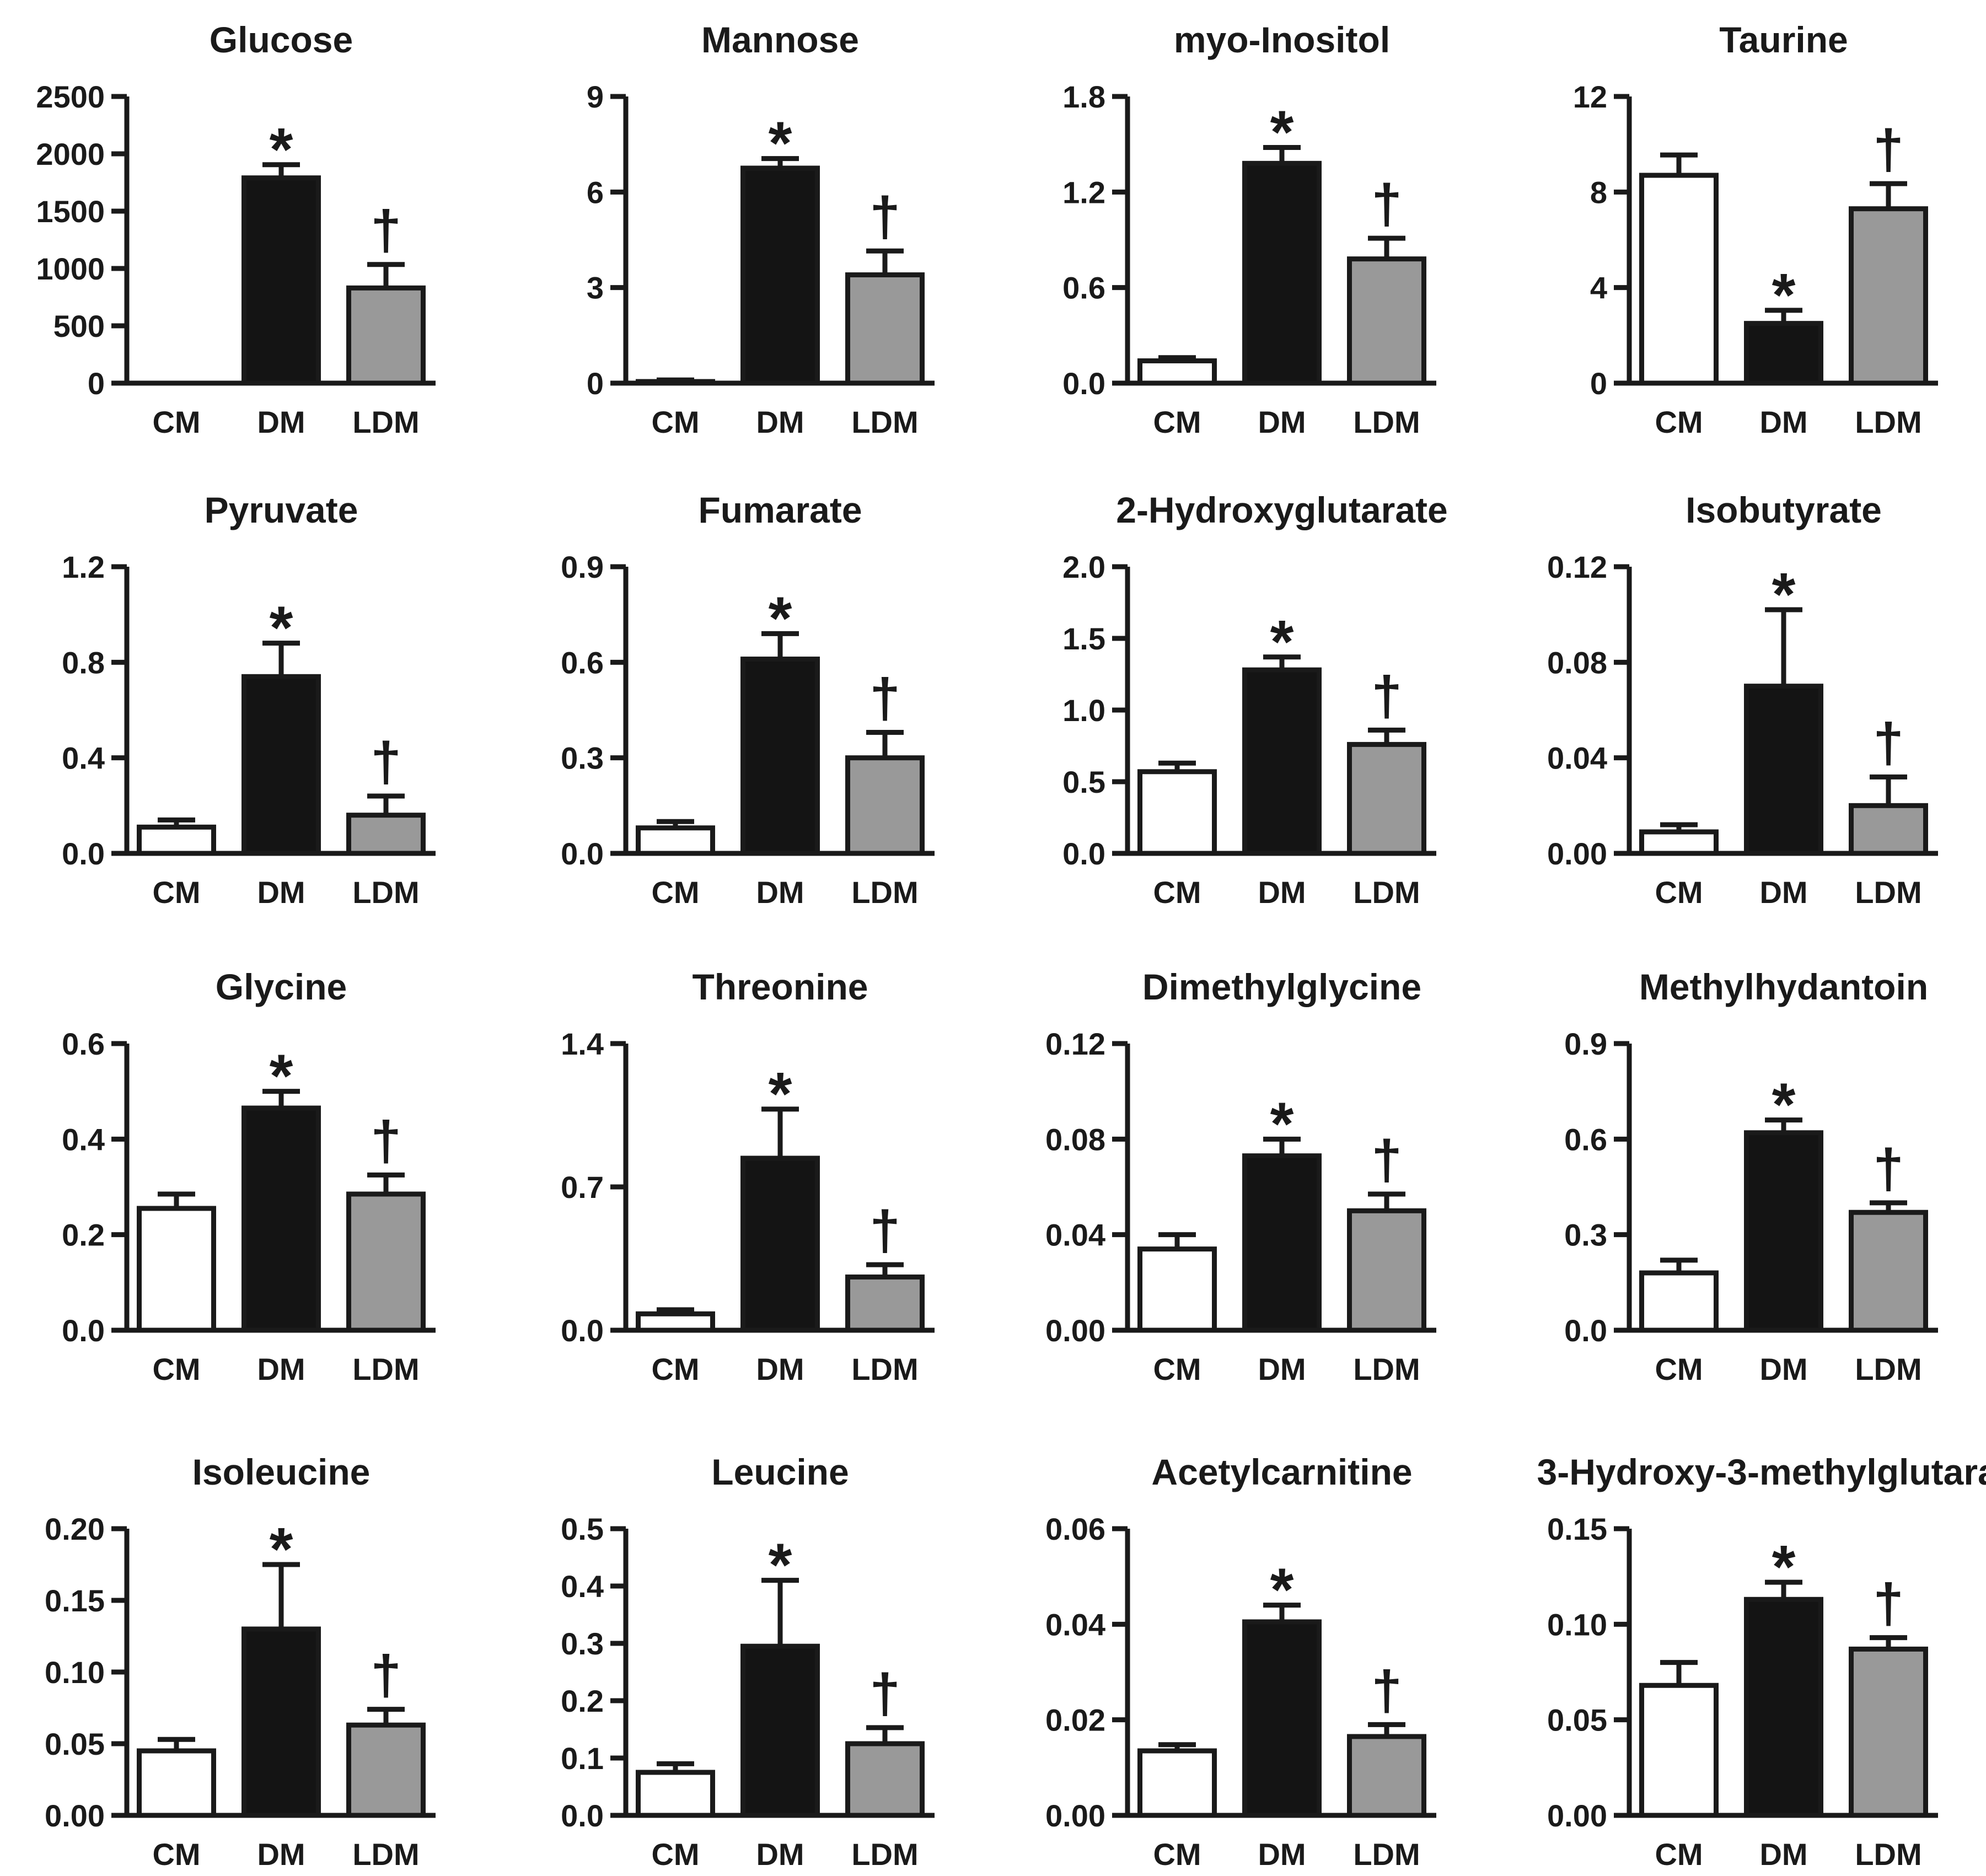 This screenshot has width=1986, height=1876. What do you see at coordinates (70, 96) in the screenshot?
I see `y-tick-label: 2500` at bounding box center [70, 96].